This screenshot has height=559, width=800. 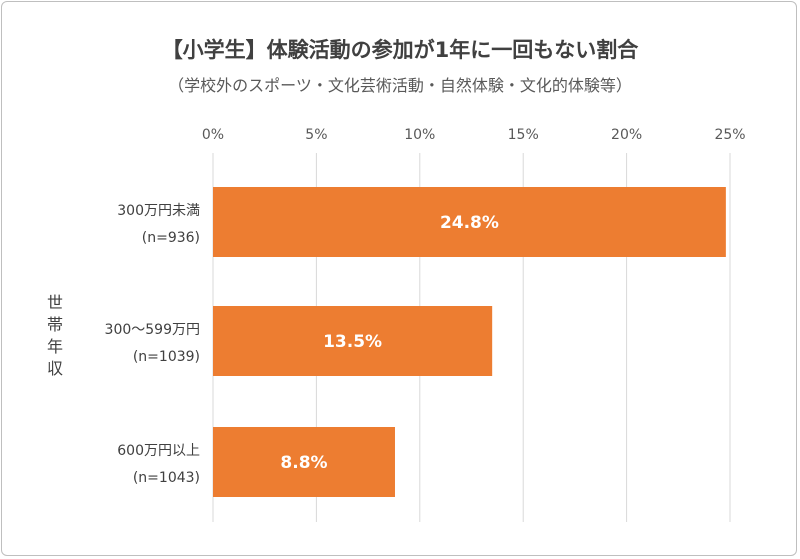 I want to click on x-tick-label: 20%, so click(x=626, y=135).